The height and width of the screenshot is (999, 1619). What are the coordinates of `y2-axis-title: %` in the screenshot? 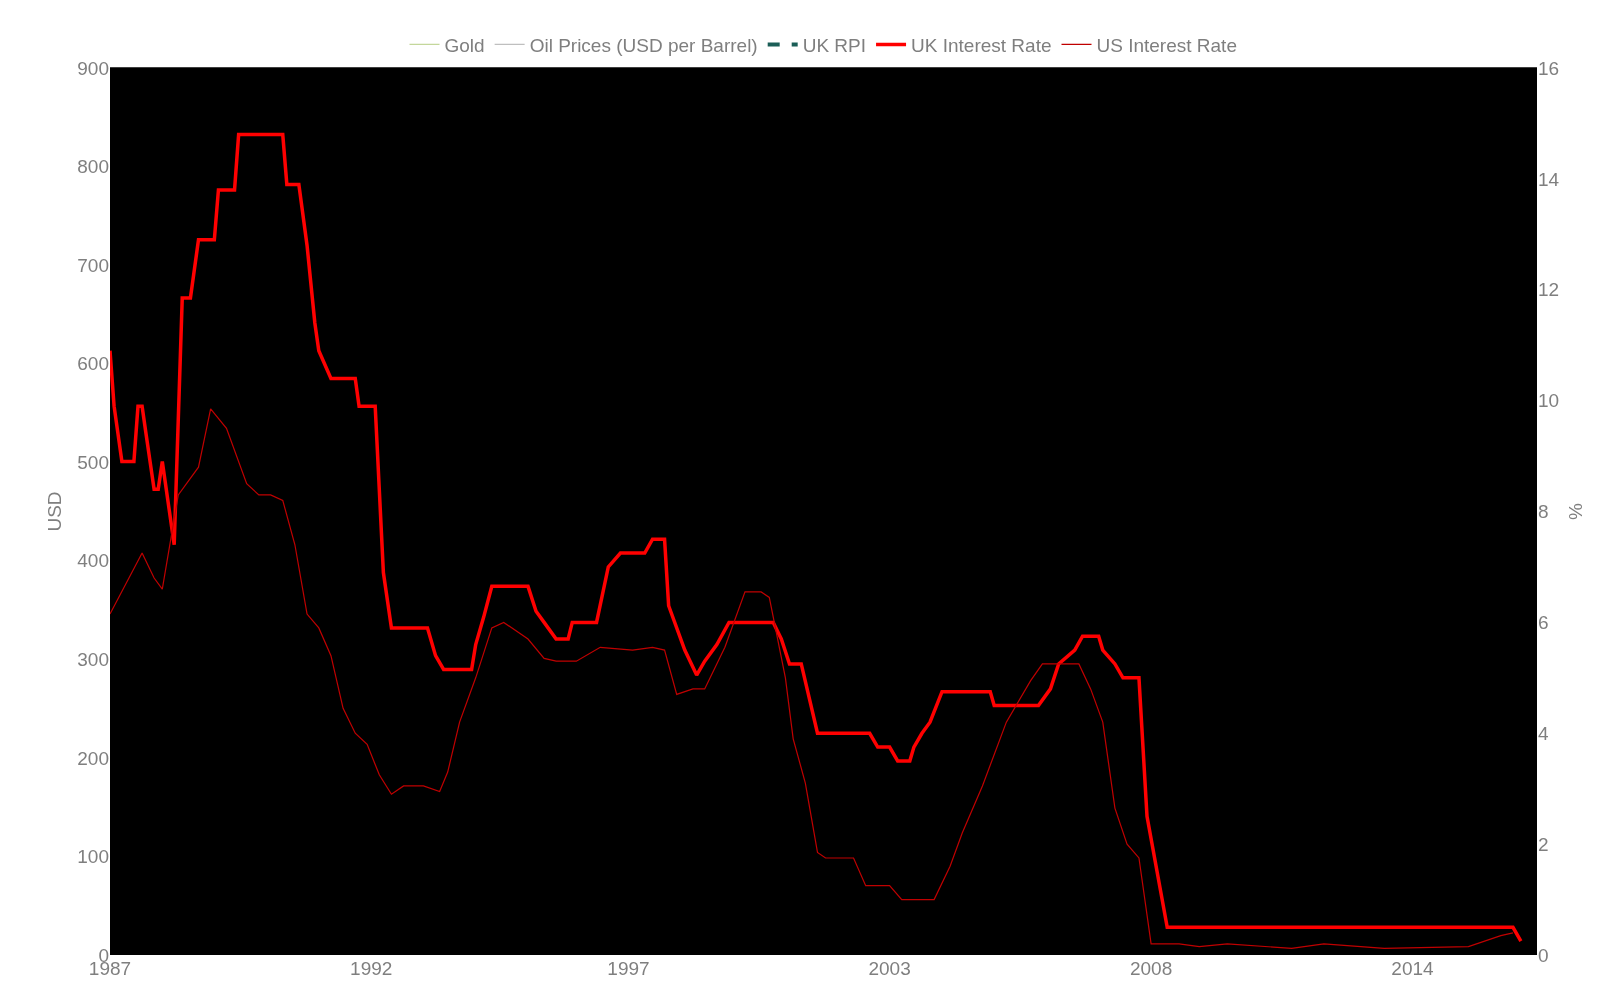 It's located at (1576, 511).